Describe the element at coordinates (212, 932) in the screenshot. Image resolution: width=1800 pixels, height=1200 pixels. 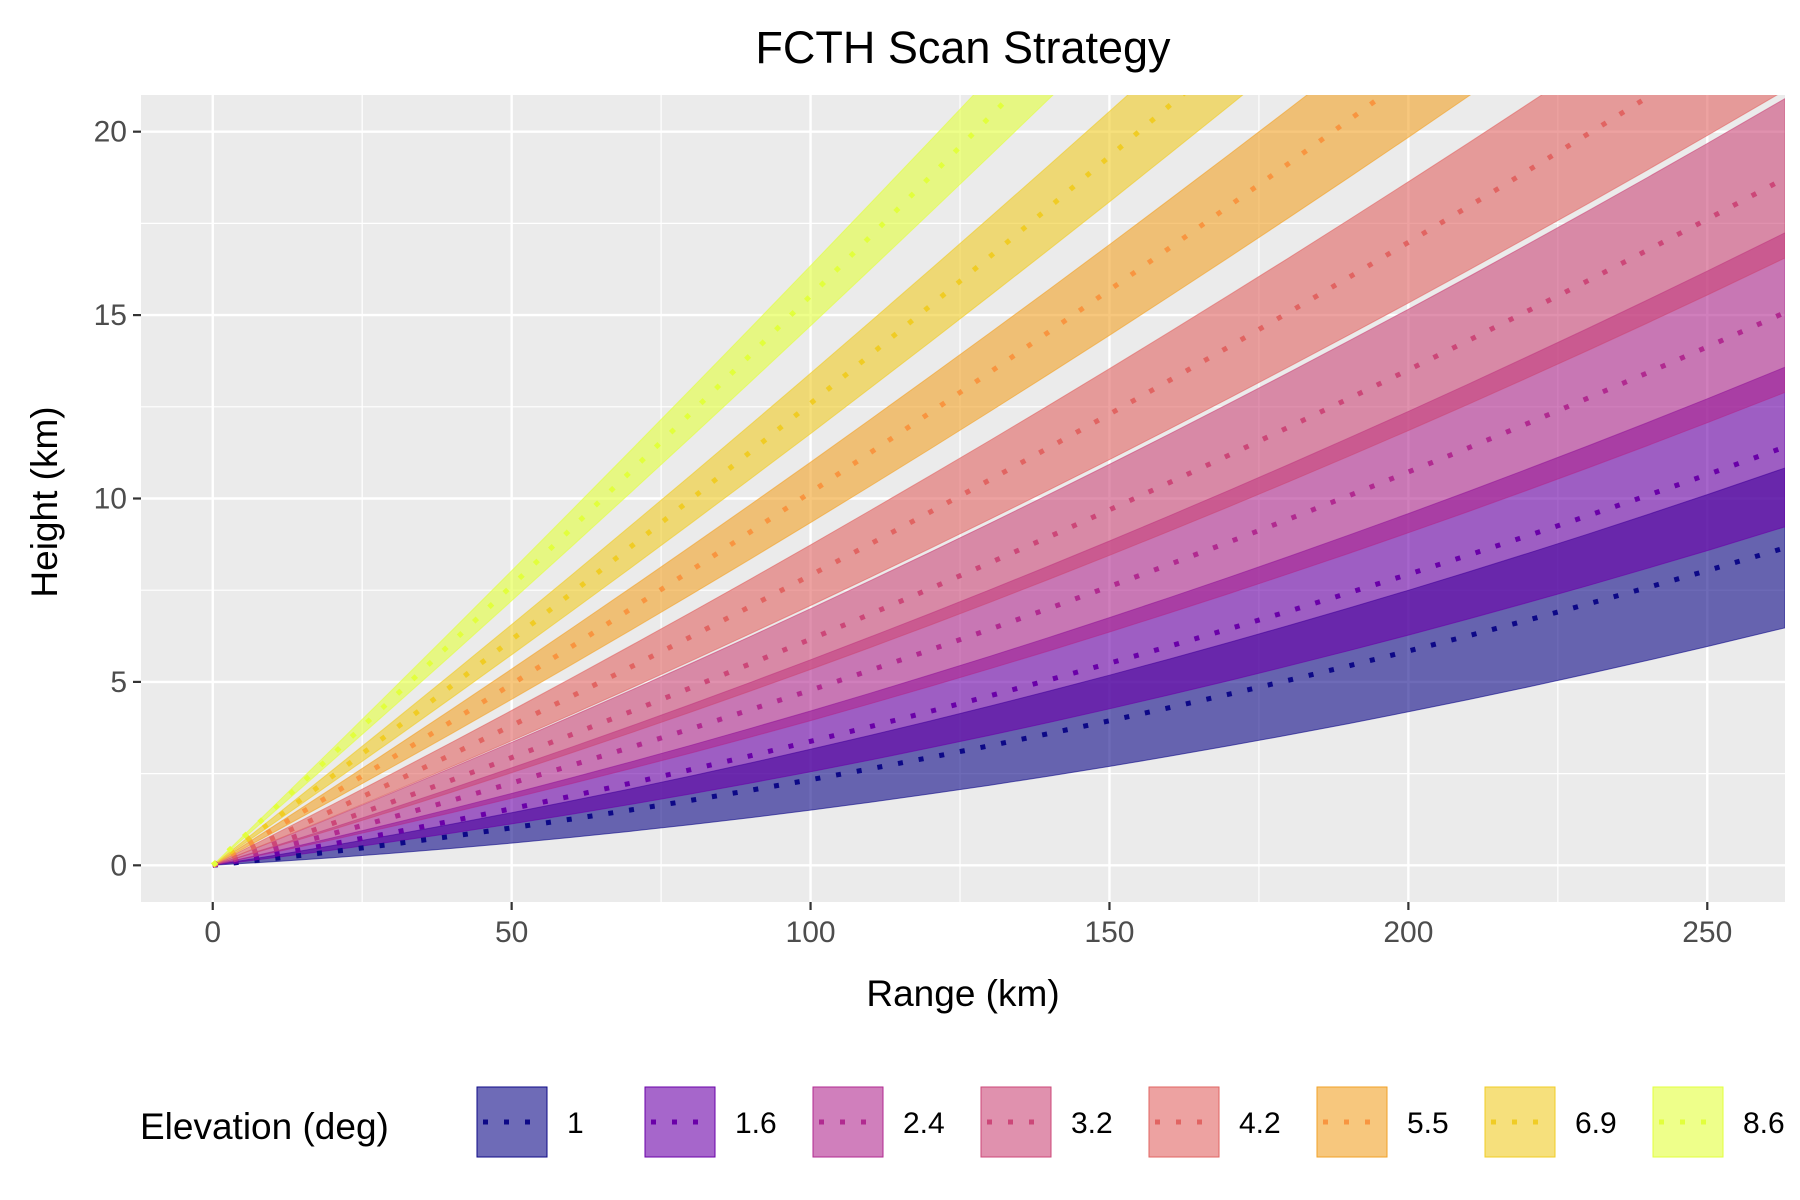
I see `x-tick-label: 0` at that location.